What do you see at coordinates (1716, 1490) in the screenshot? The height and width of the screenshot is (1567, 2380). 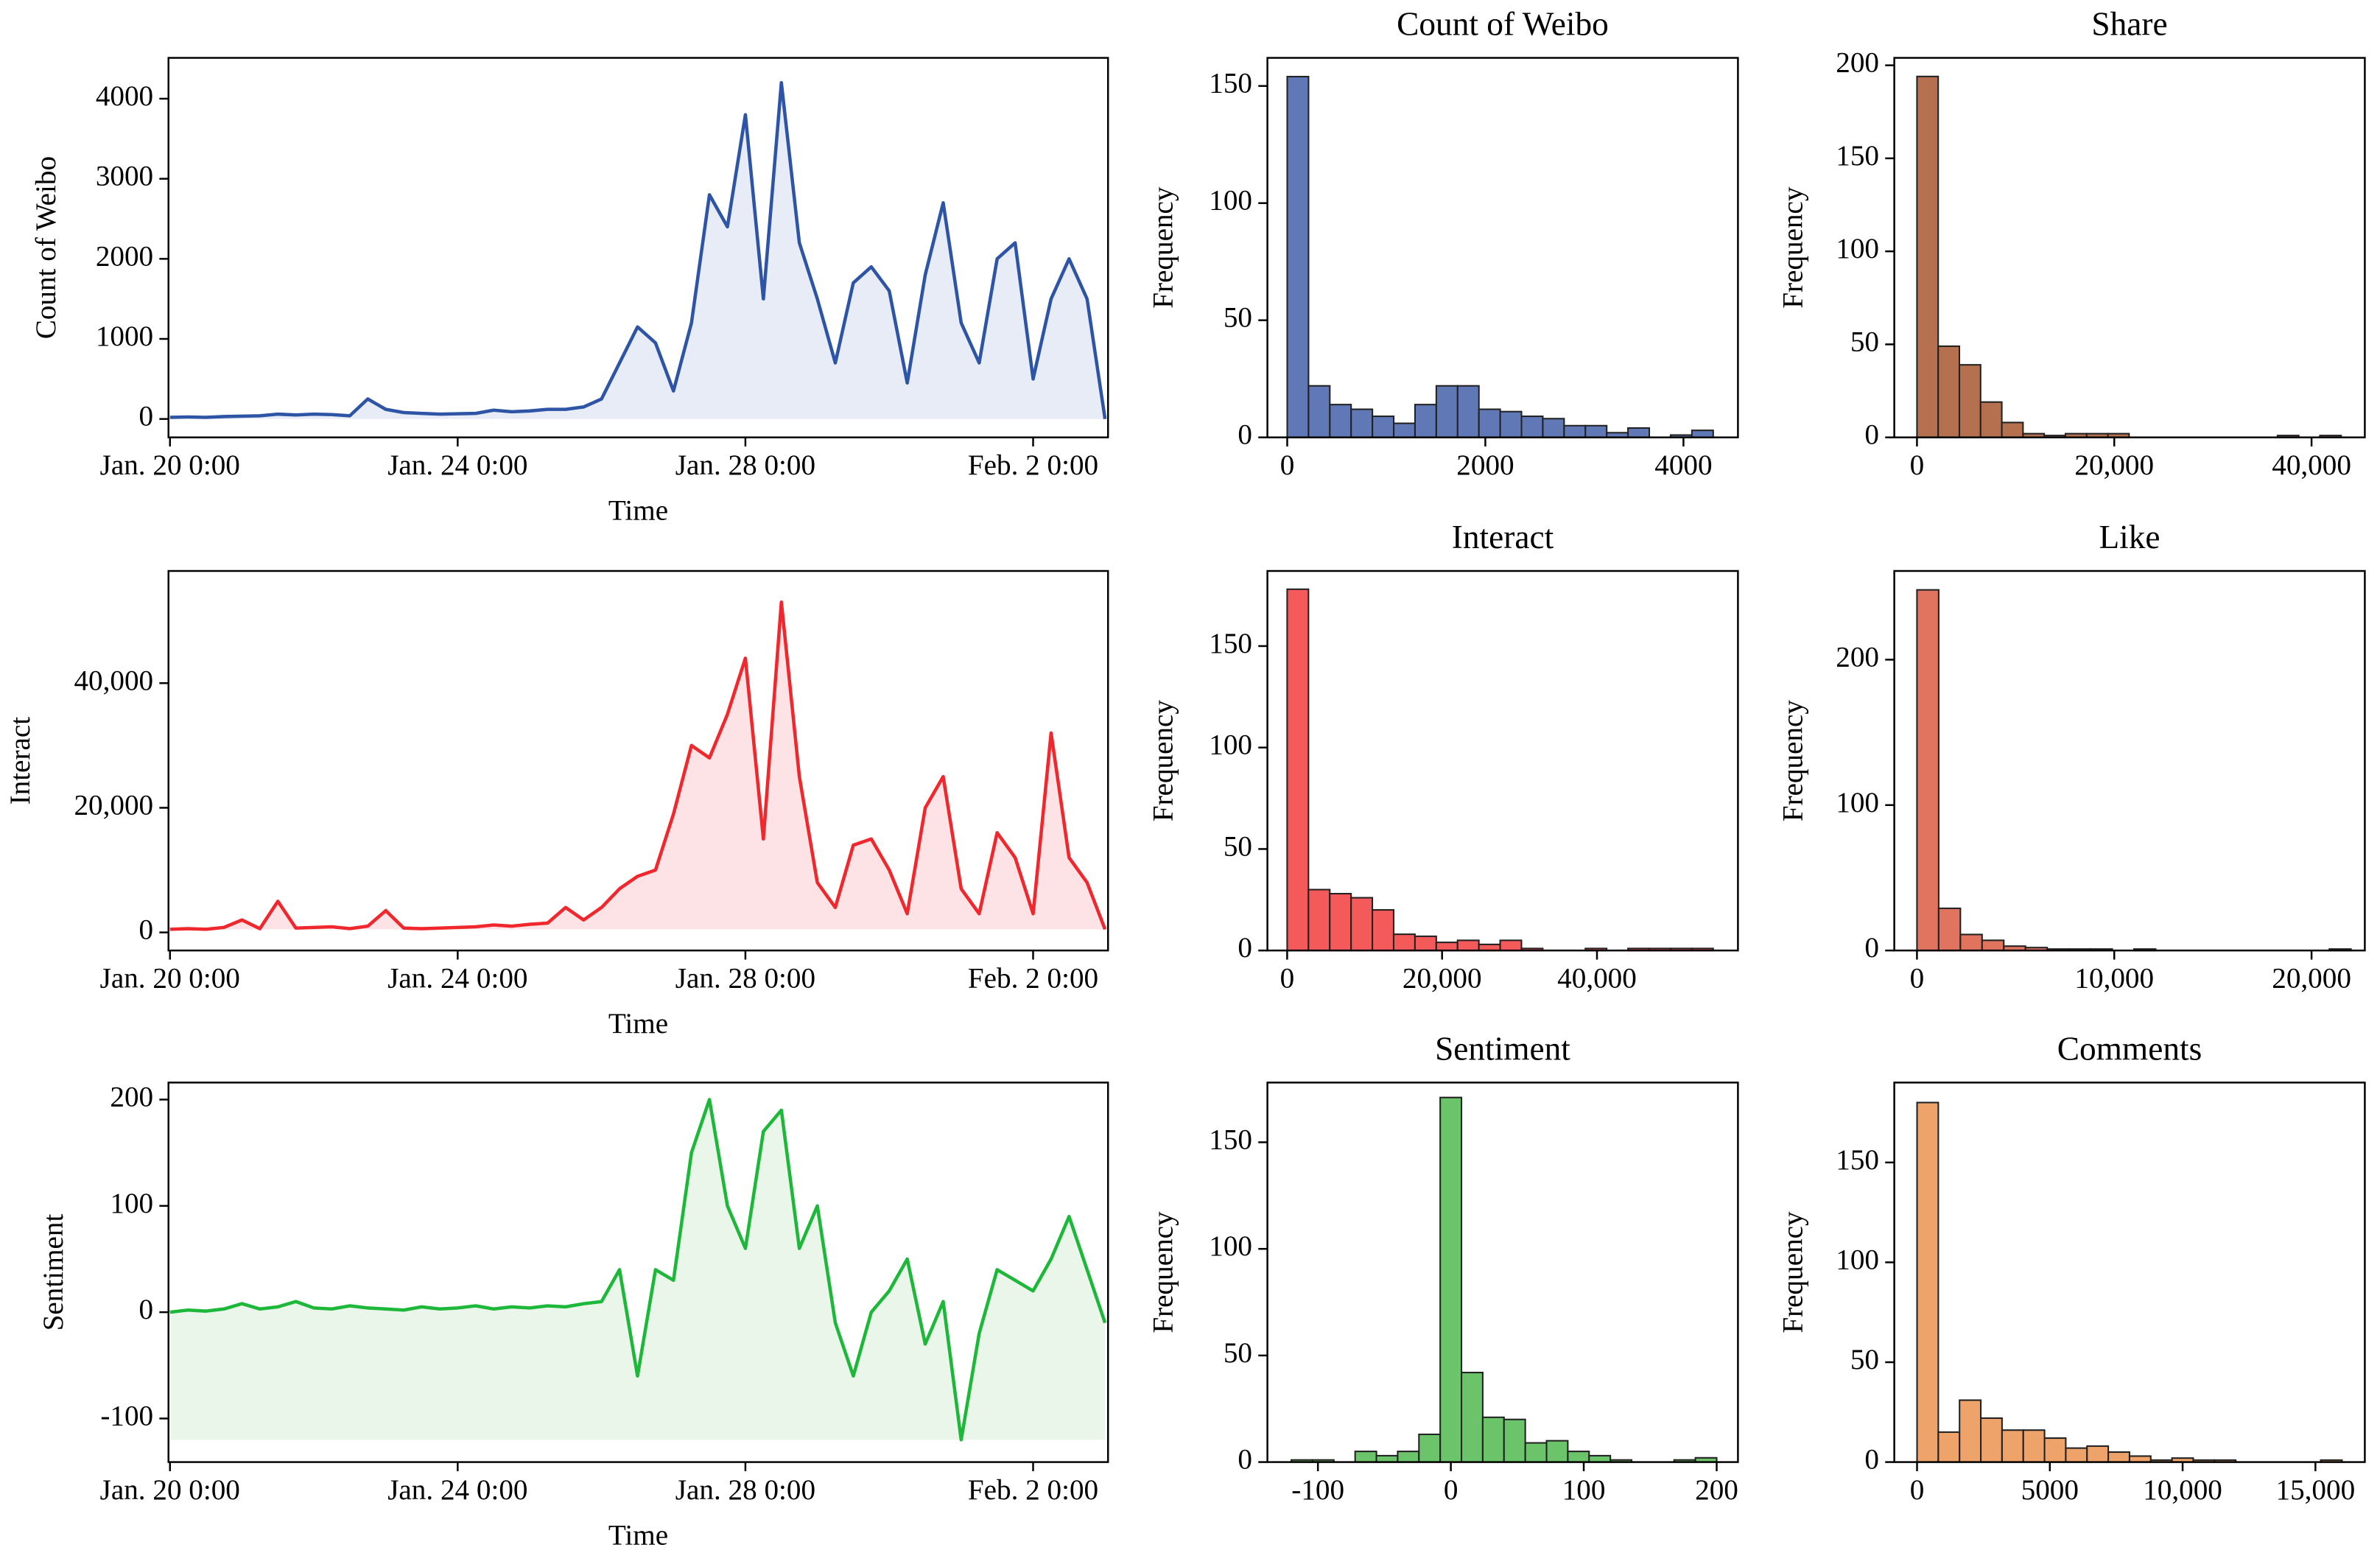 I see `x-tick-label: 200` at bounding box center [1716, 1490].